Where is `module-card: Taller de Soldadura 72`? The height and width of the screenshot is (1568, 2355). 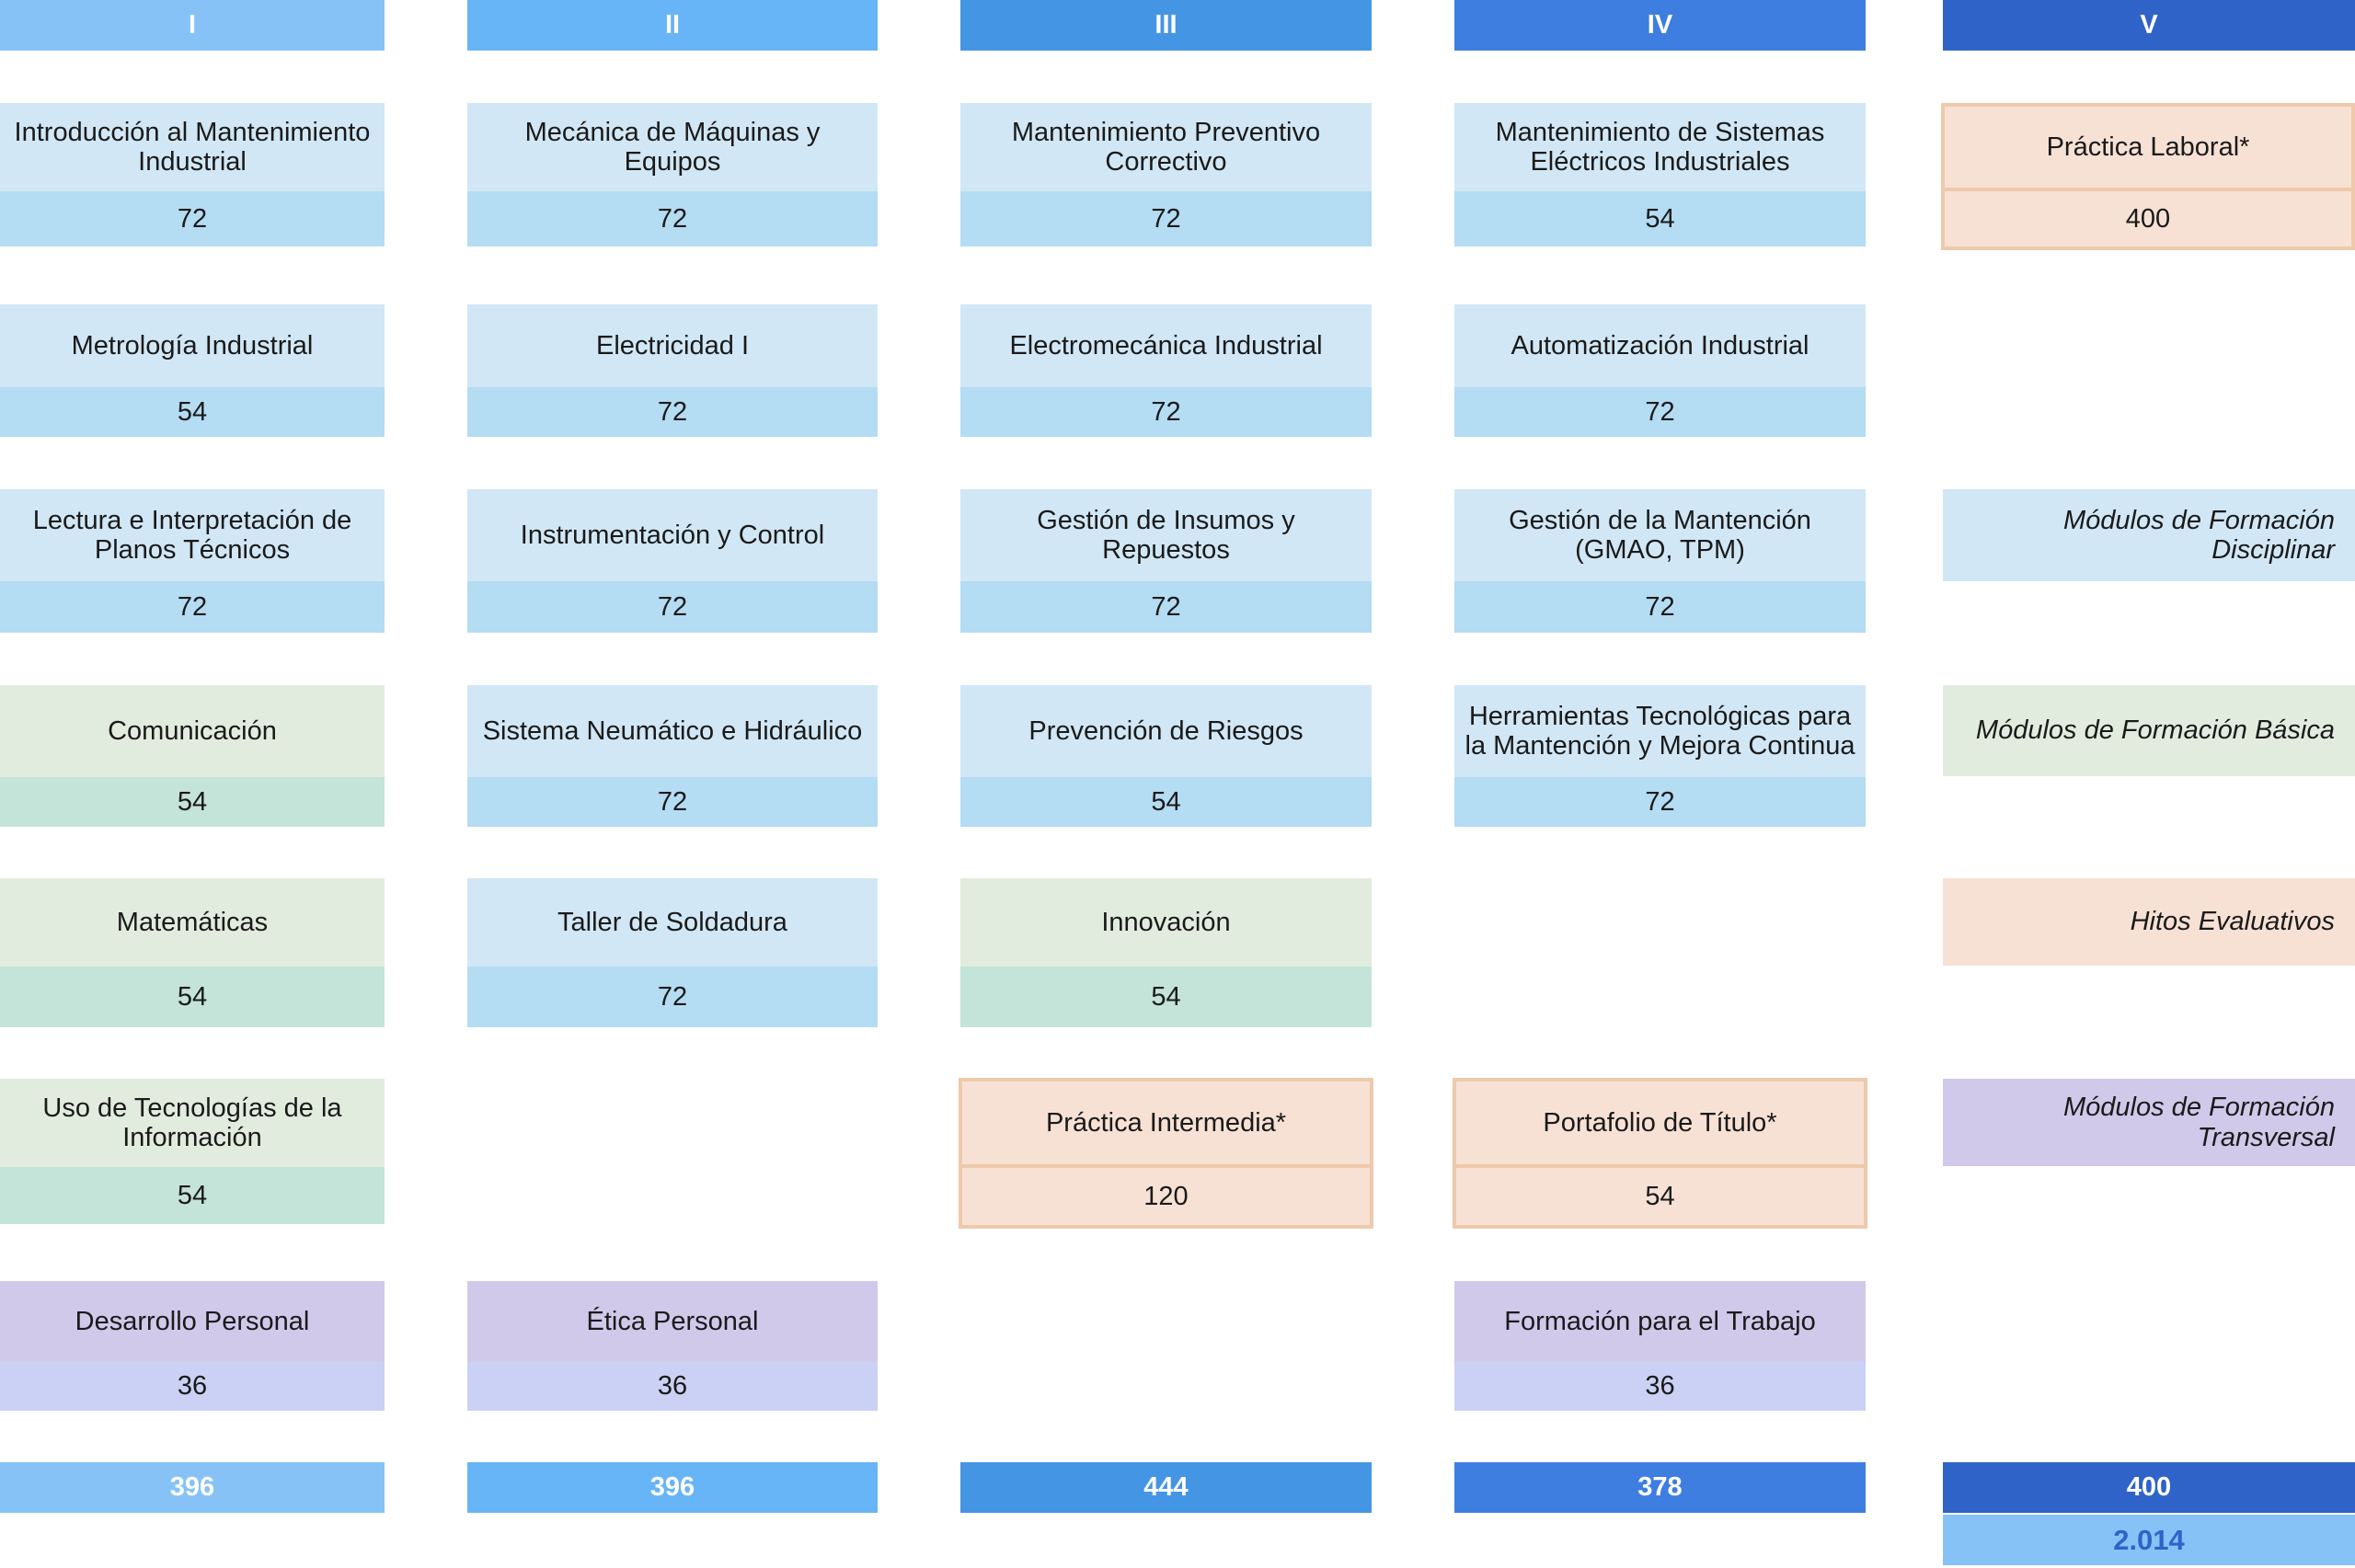
module-card: Taller de Soldadura 72 is located at coordinates (672, 952).